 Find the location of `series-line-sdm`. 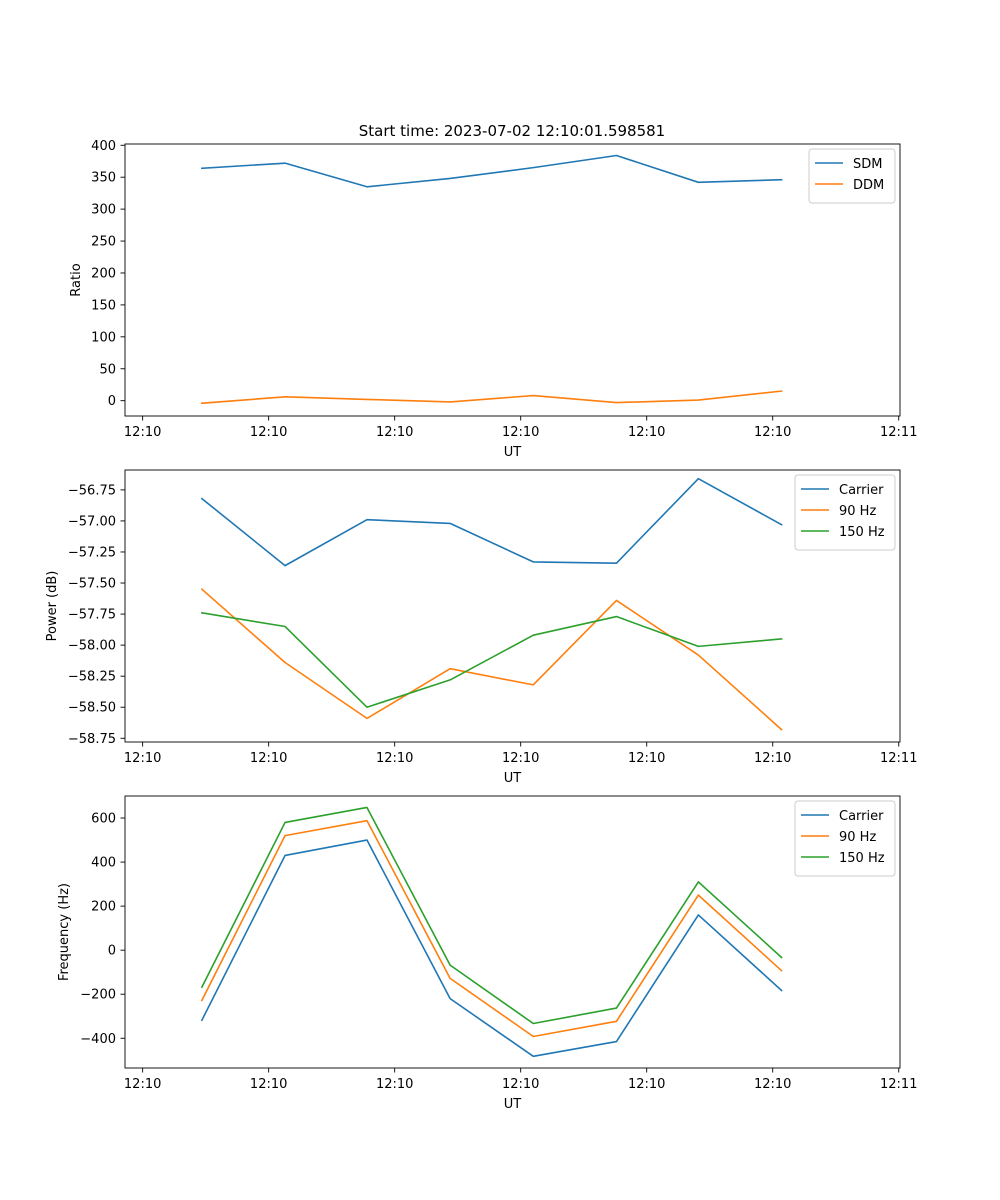

series-line-sdm is located at coordinates (492, 171).